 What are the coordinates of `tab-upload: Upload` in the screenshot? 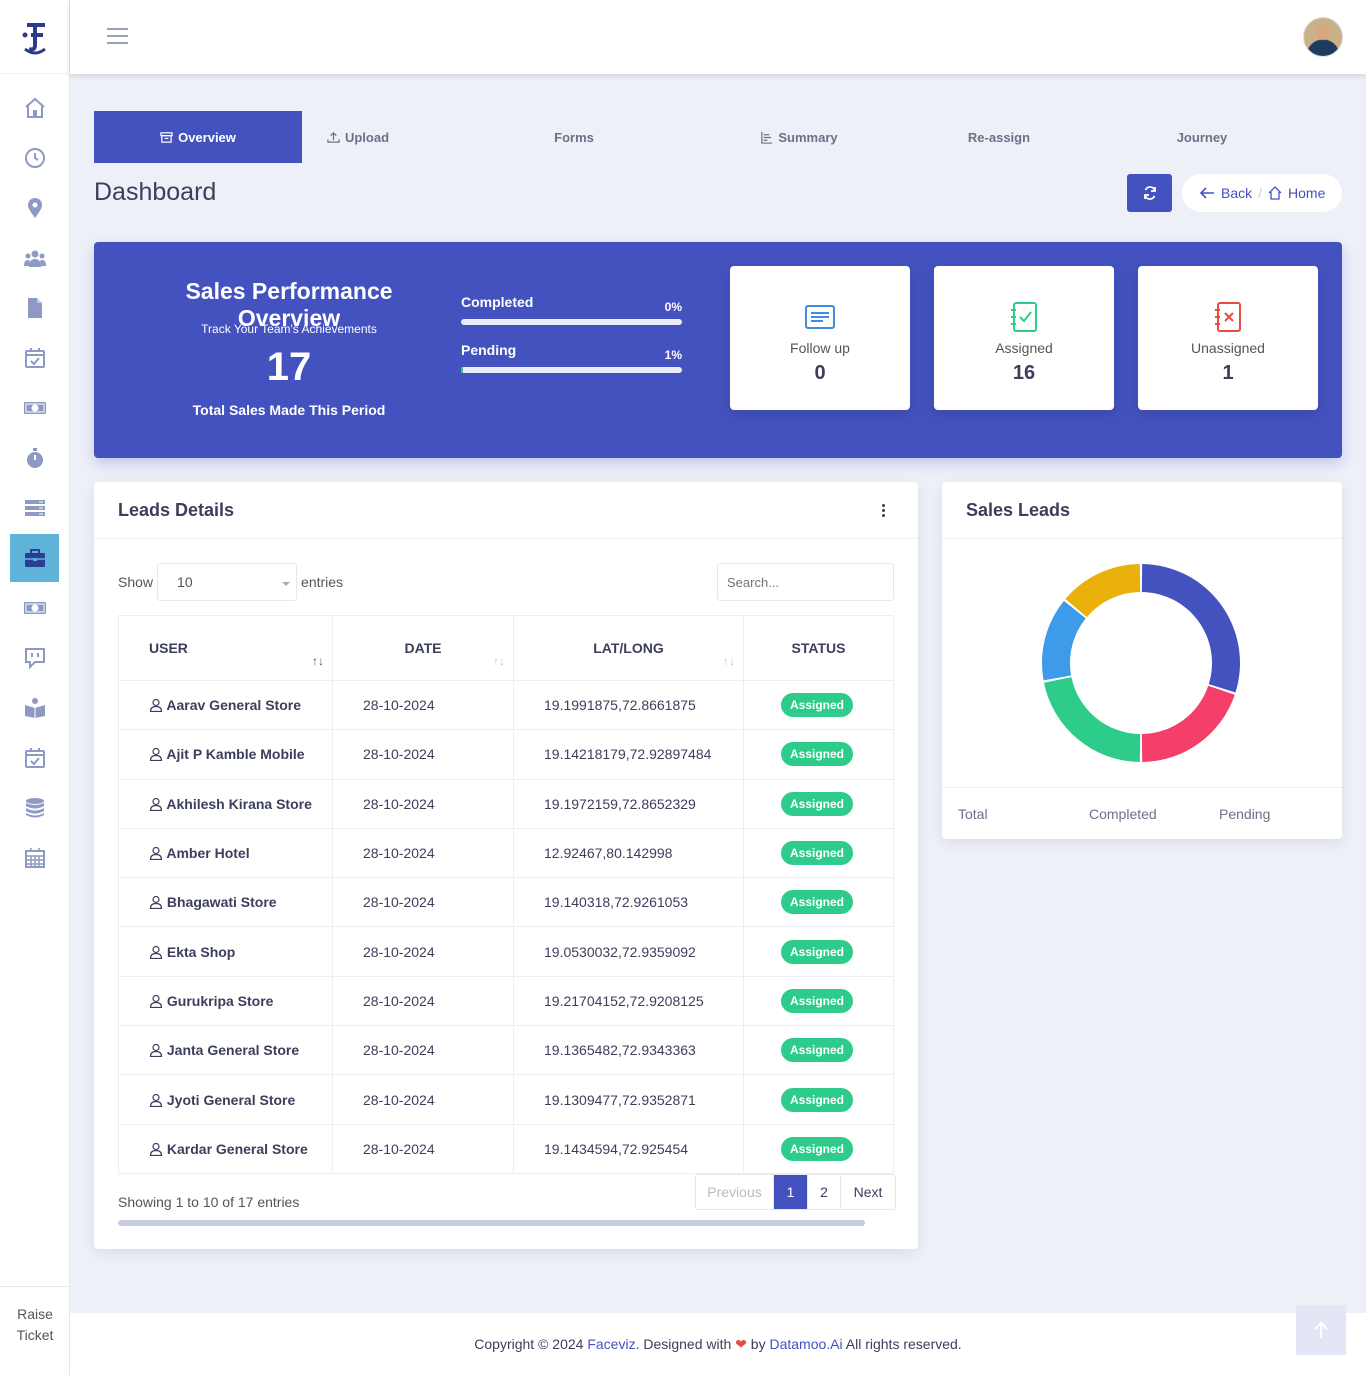 It's located at (358, 137).